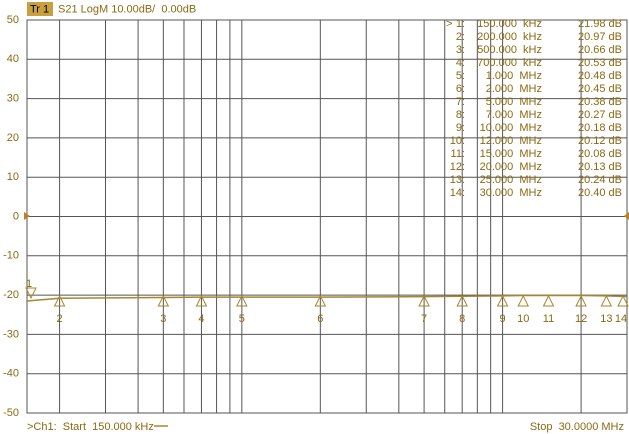 Image resolution: width=629 pixels, height=434 pixels. What do you see at coordinates (509, 37) in the screenshot?
I see `marker-frequency: 200.000 kHz` at bounding box center [509, 37].